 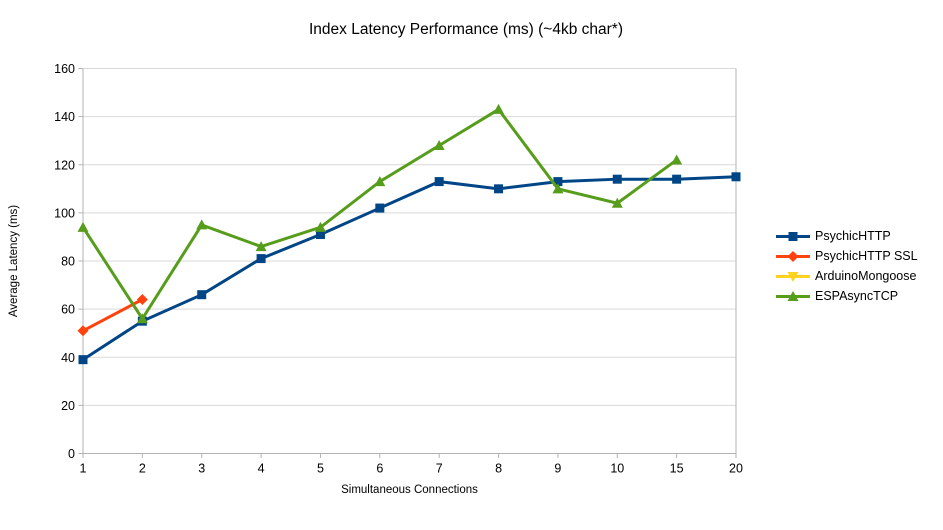 What do you see at coordinates (112, 315) in the screenshot?
I see `series-PsychicHTTP SSL` at bounding box center [112, 315].